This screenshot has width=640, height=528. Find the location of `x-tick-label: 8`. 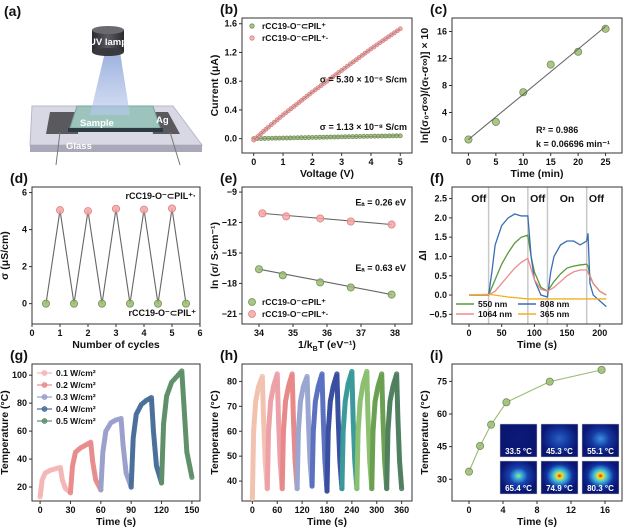

x-tick-label: 8 is located at coordinates (536, 510).